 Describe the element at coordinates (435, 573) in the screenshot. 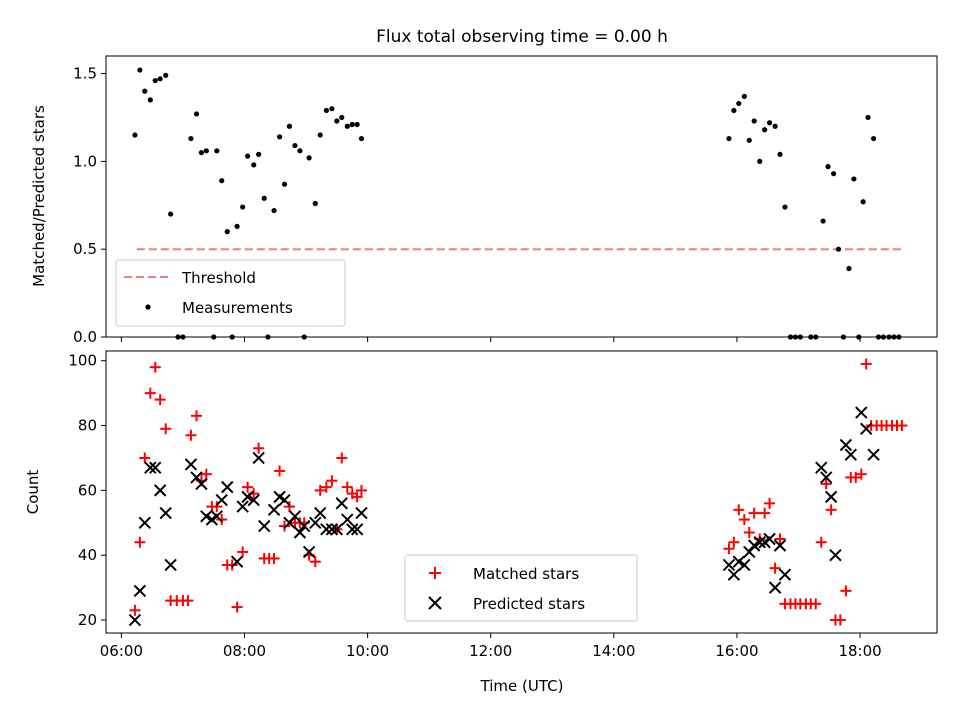

I see `legend-matched-swatch` at that location.